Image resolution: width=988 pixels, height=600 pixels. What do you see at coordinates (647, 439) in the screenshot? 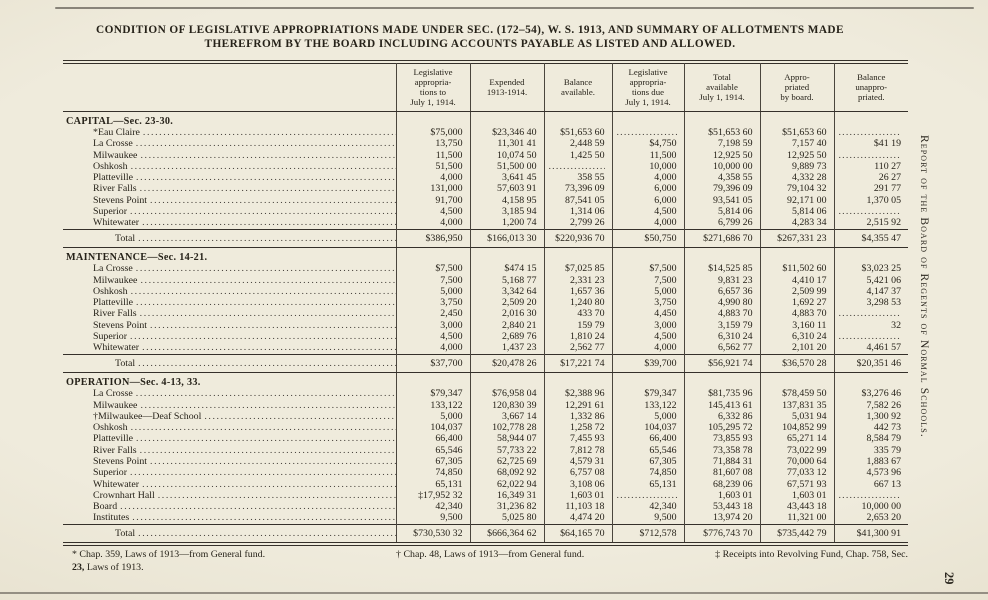
I see `table-cell: 66,400` at bounding box center [647, 439].